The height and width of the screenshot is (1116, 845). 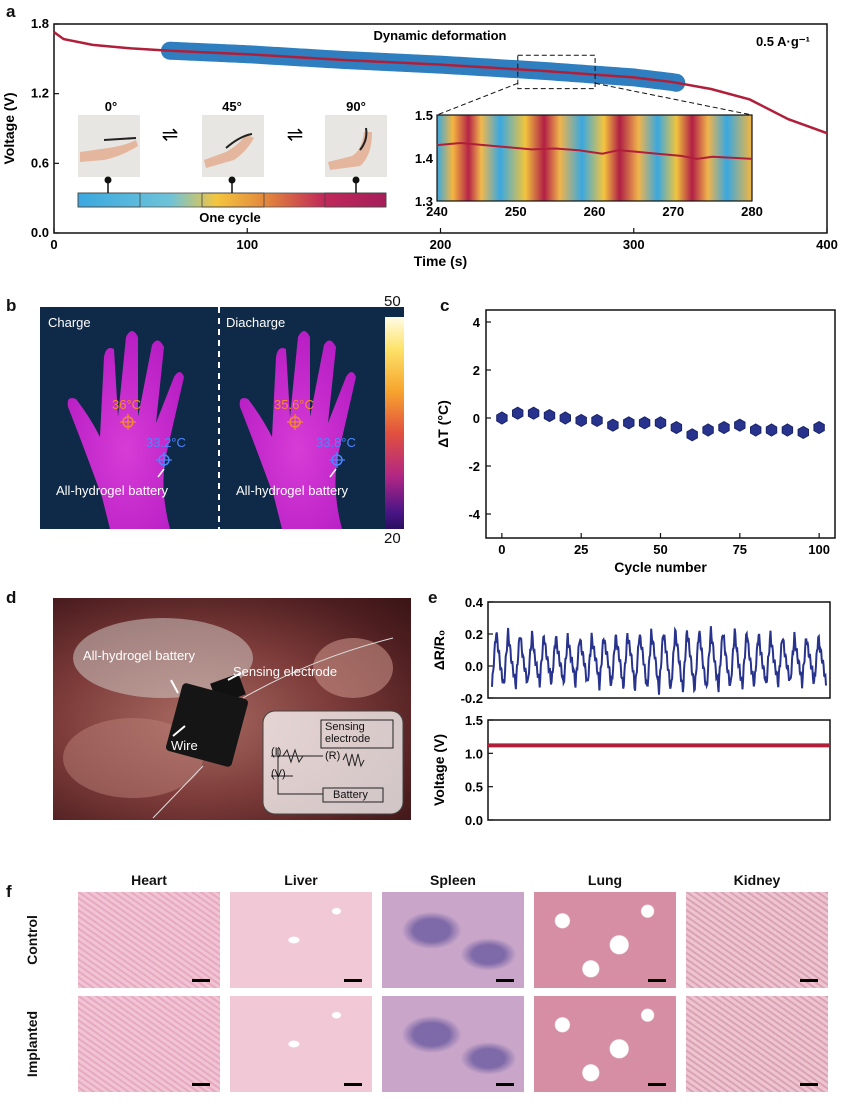 I want to click on thermal-title-discharge: Diacharge, so click(x=256, y=322).